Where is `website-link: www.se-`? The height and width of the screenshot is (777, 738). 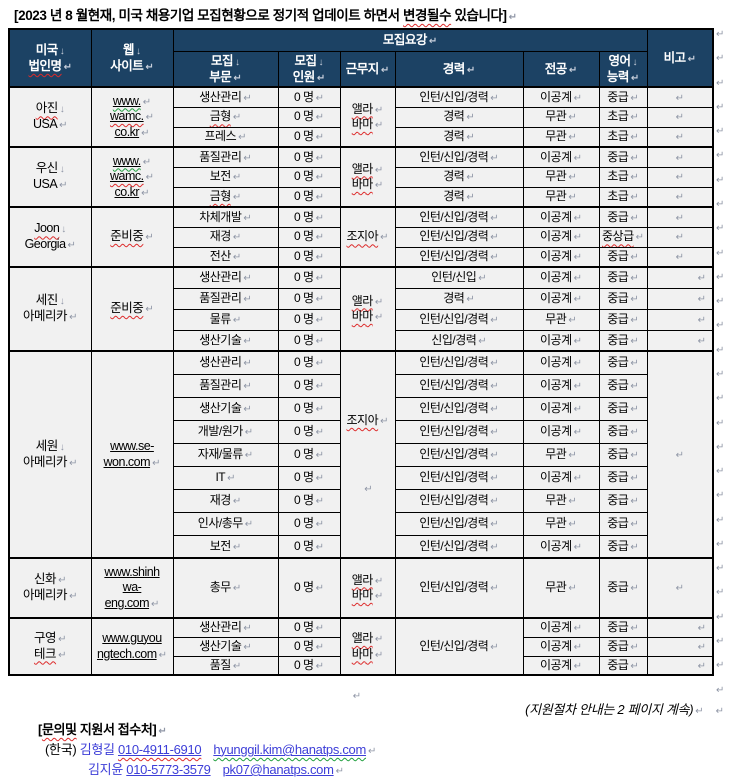 website-link: www.se- is located at coordinates (132, 445).